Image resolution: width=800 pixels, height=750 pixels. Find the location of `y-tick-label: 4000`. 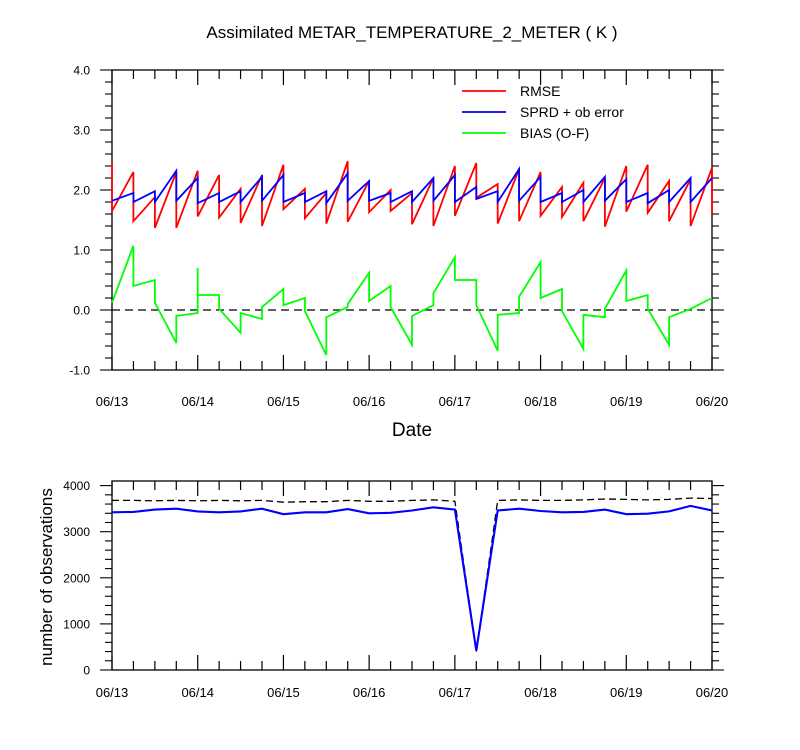

y-tick-label: 4000 is located at coordinates (76, 486).